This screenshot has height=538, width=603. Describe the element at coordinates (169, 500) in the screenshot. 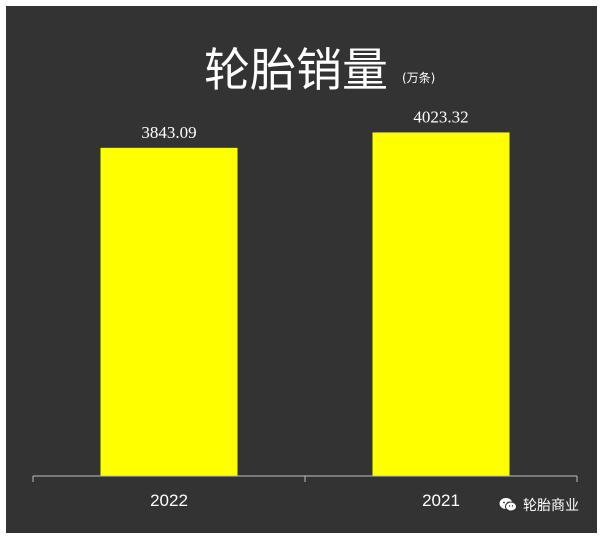

I see `x-tick-label-2022: 2022` at that location.